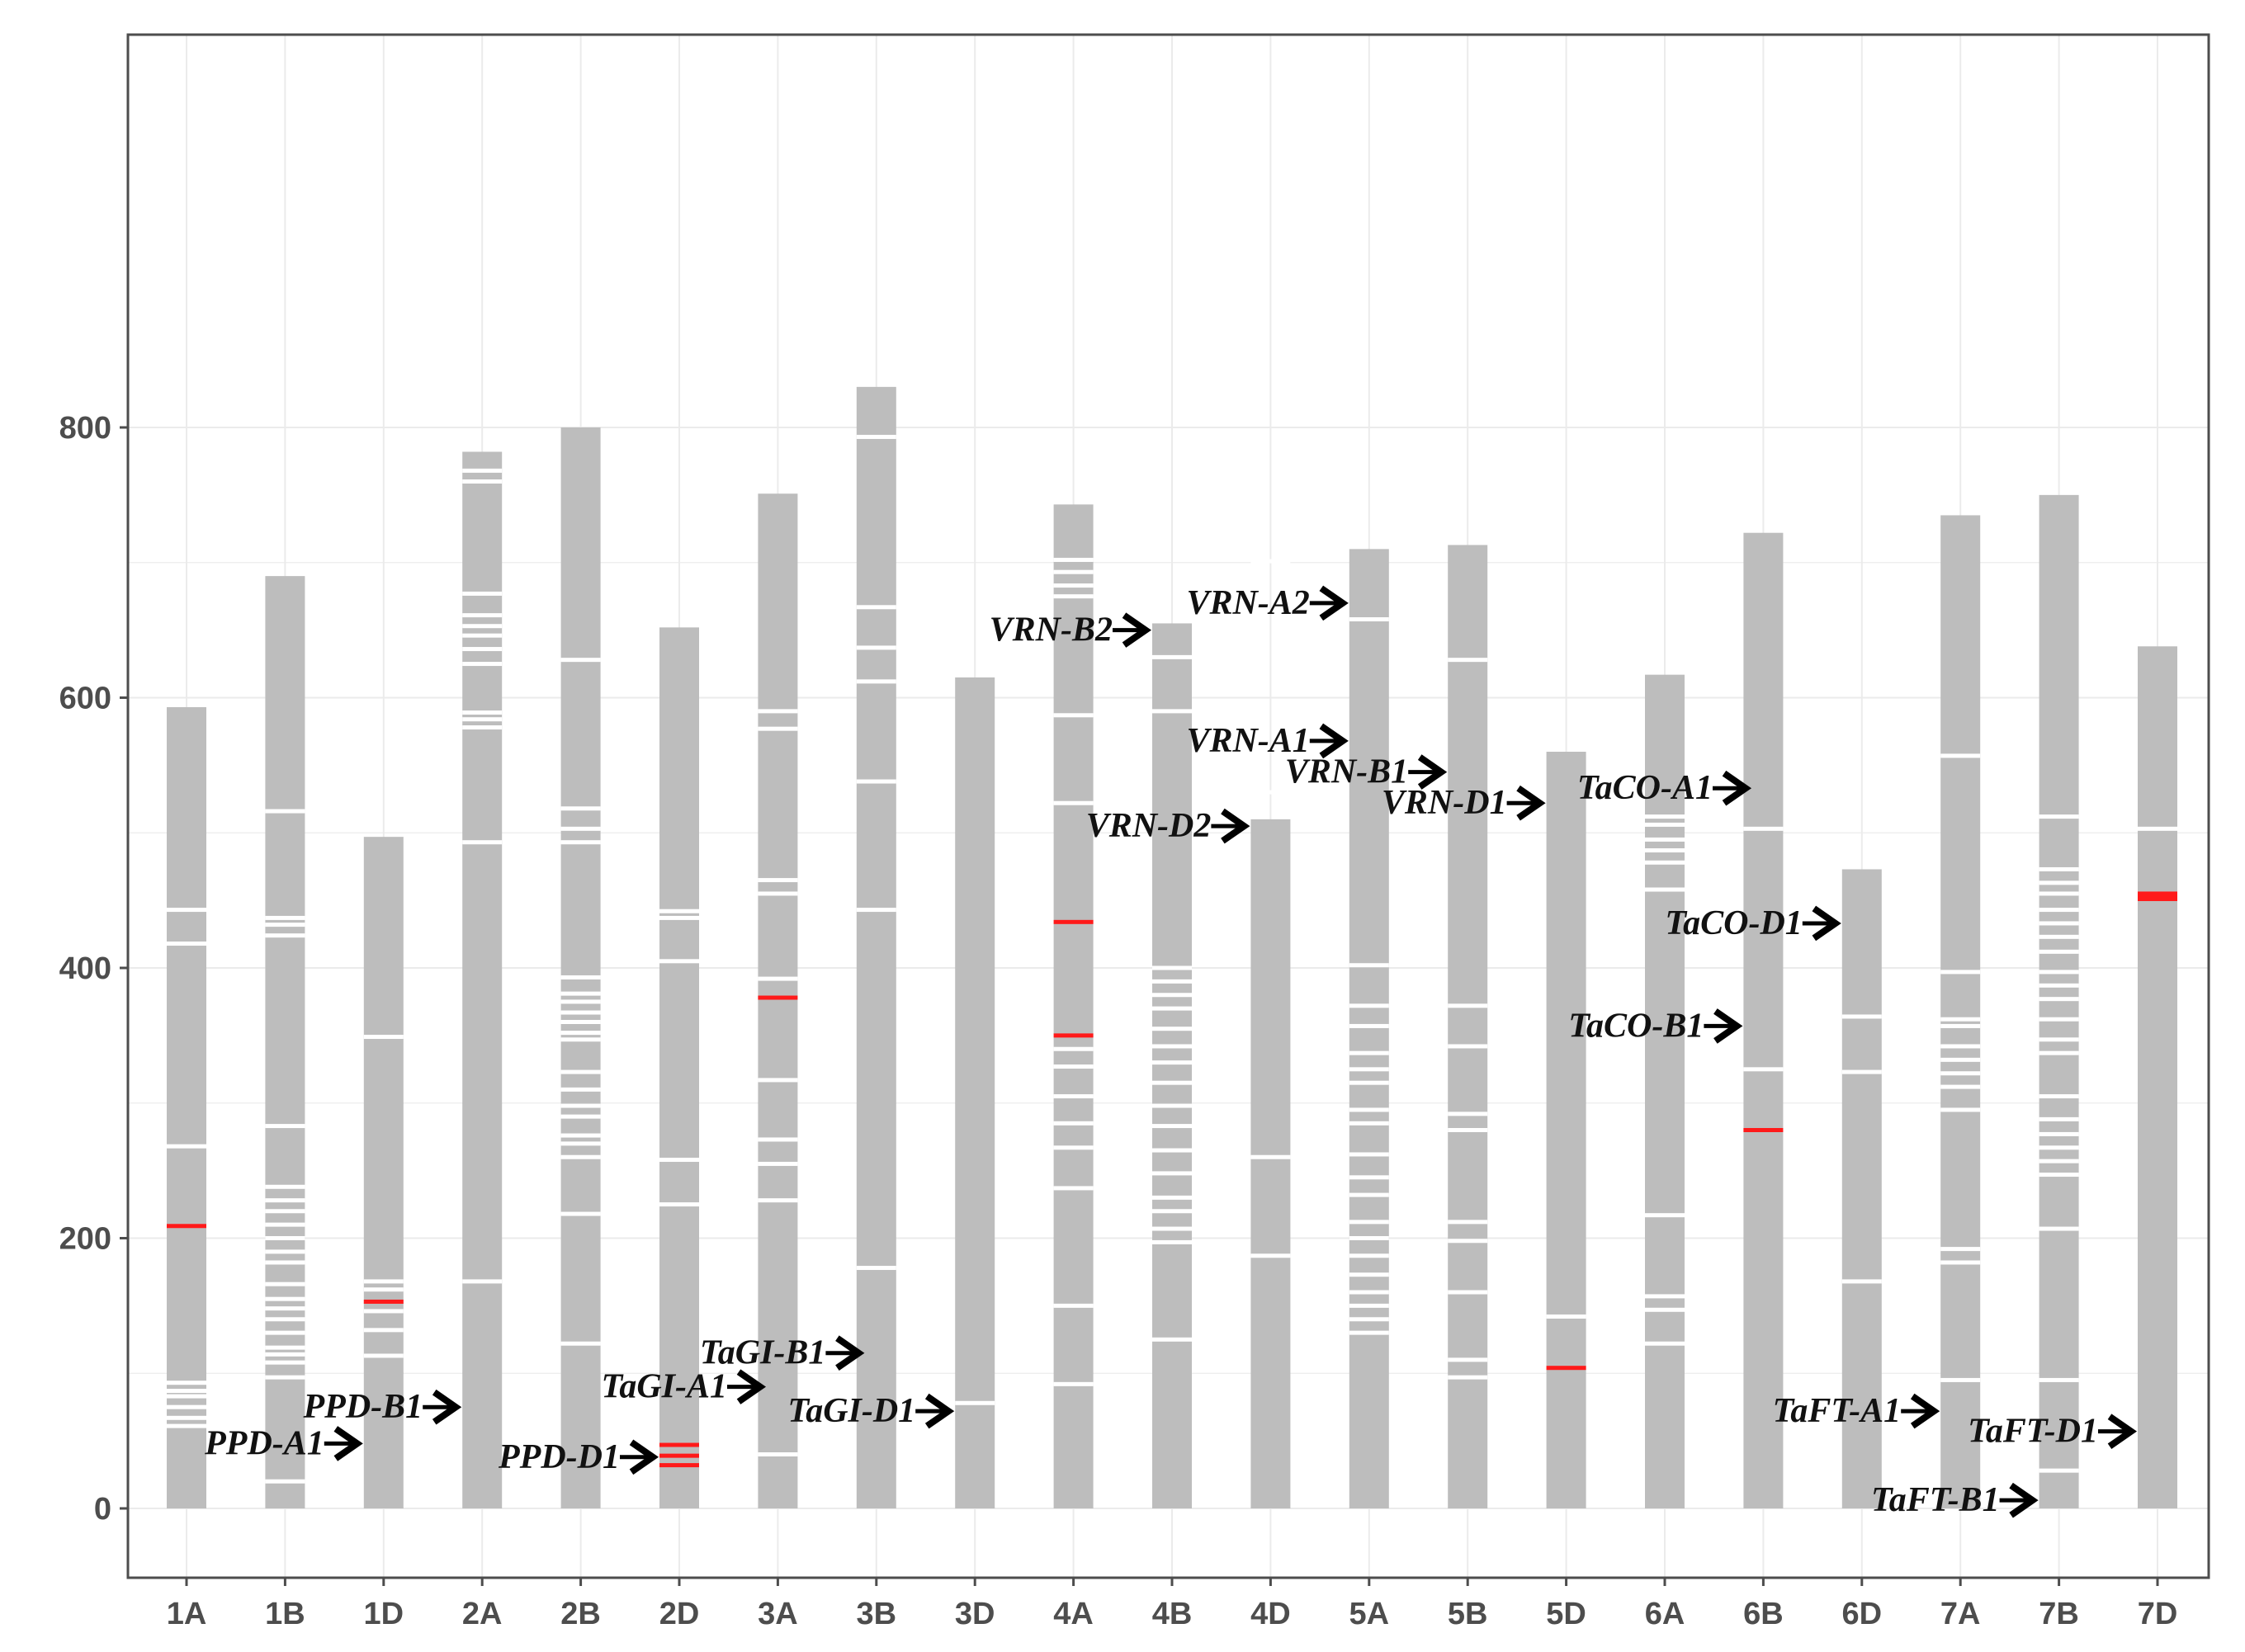 The height and width of the screenshot is (1652, 2245). What do you see at coordinates (876, 947) in the screenshot?
I see `chromosome-3B` at bounding box center [876, 947].